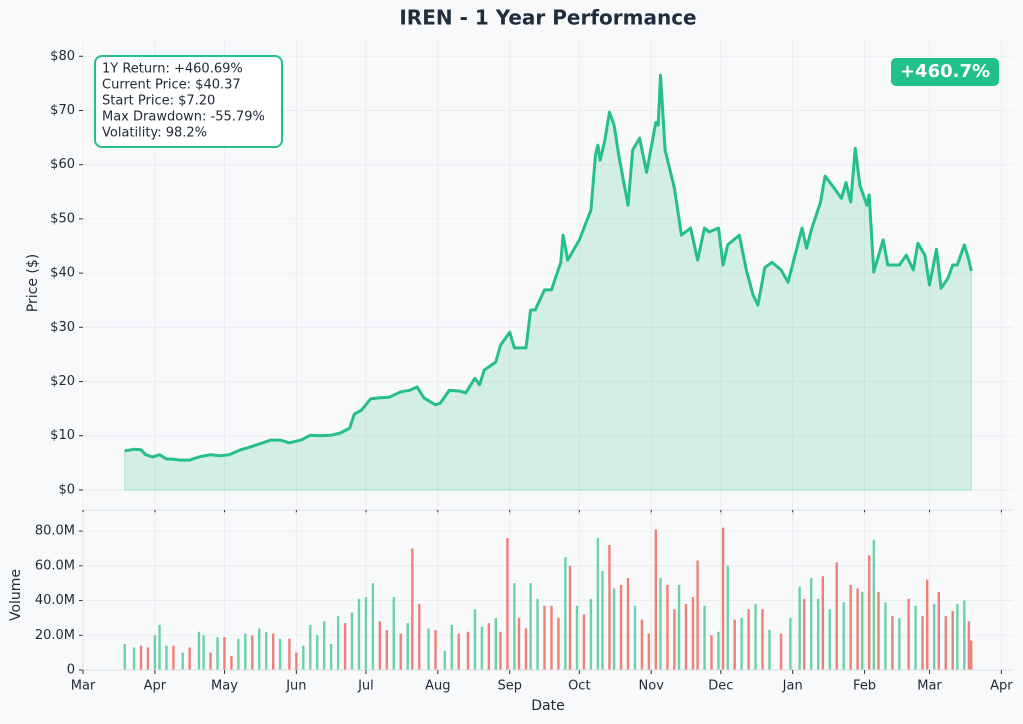  Describe the element at coordinates (171, 85) in the screenshot. I see `stats-line: Current Price: $40.37` at that location.